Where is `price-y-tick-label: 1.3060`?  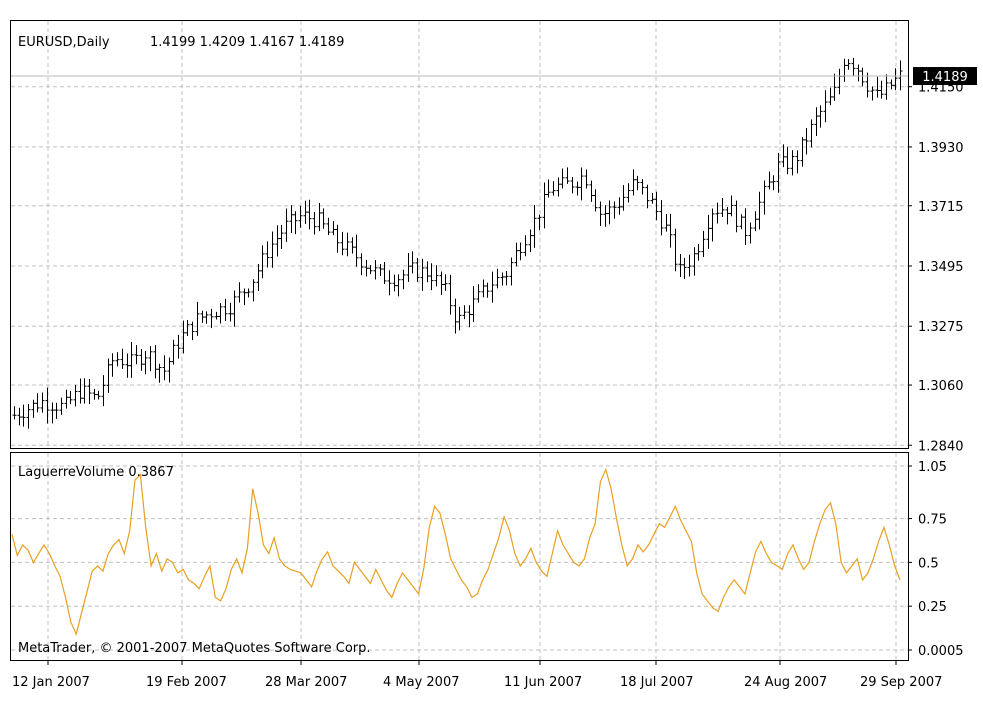
price-y-tick-label: 1.3060 is located at coordinates (941, 386).